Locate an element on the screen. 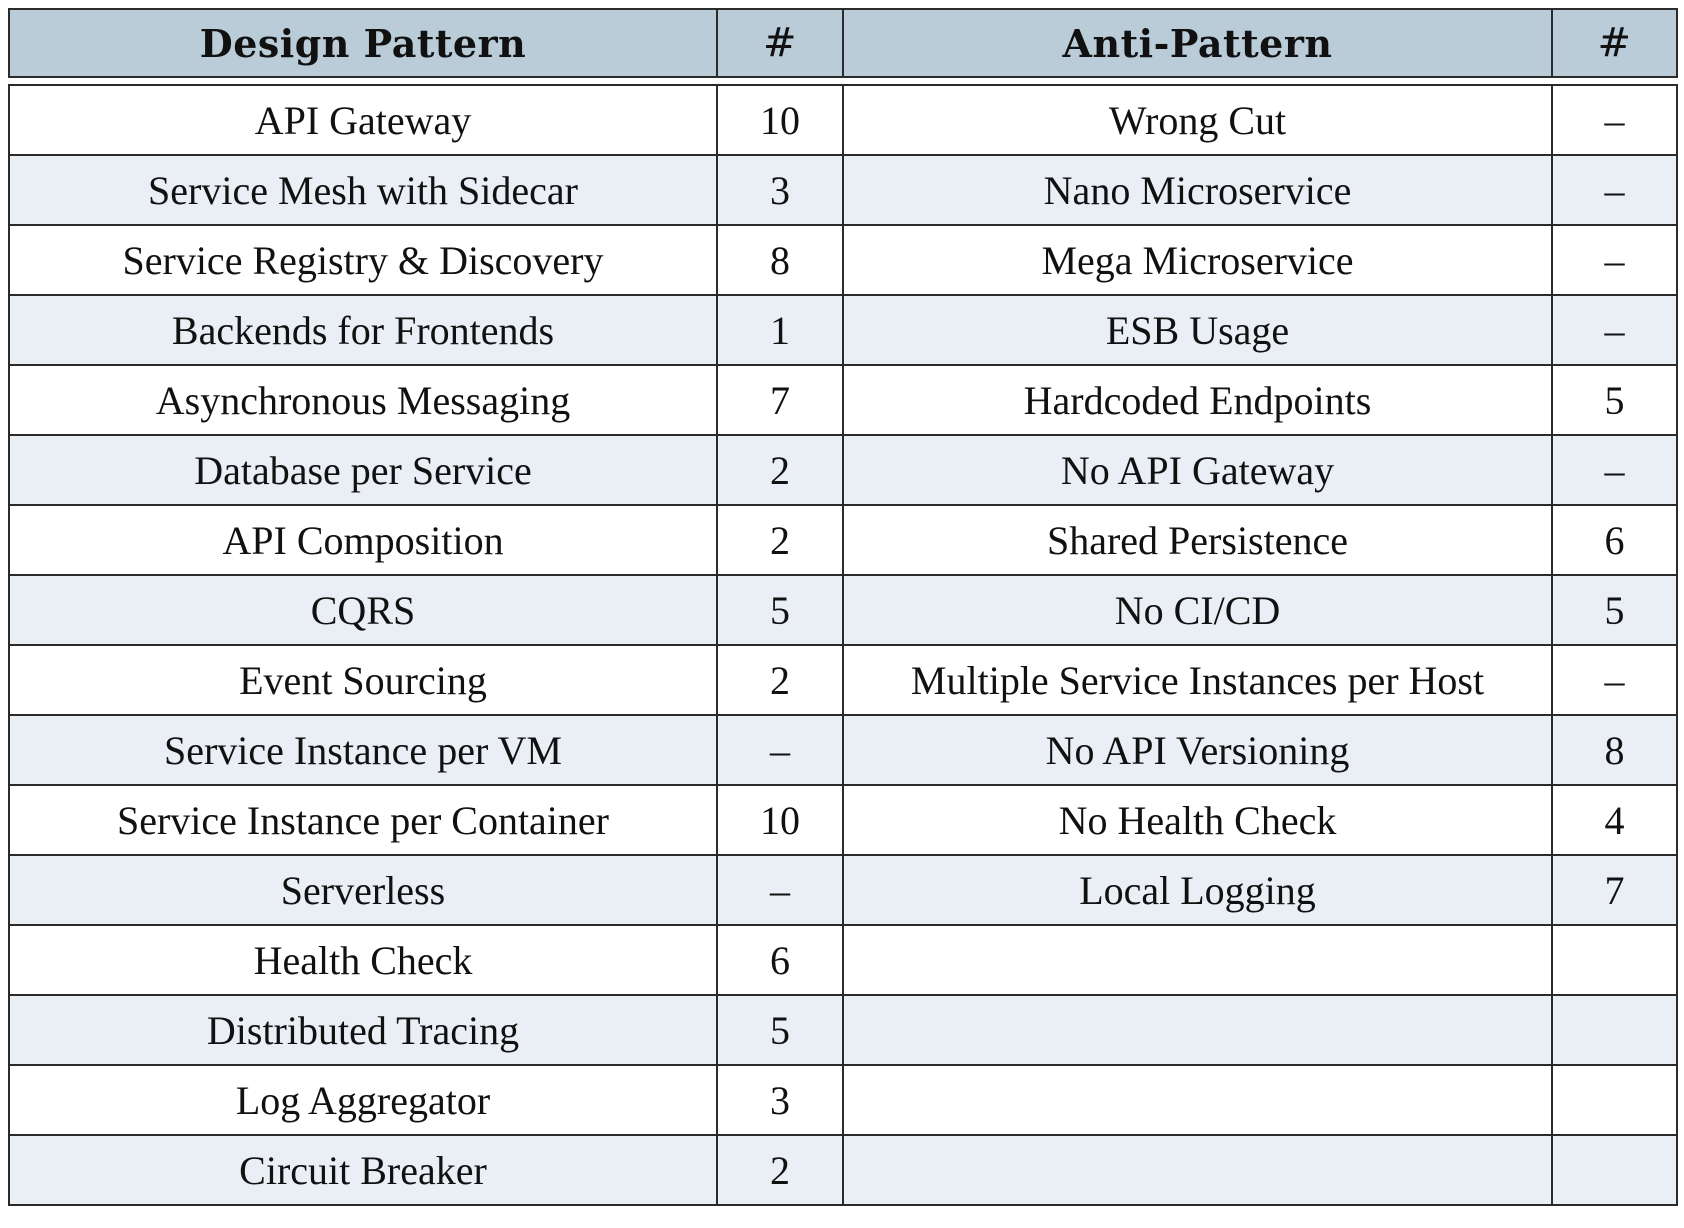 The height and width of the screenshot is (1228, 1684). table-row: API Gateway 10 Wrong Cut – is located at coordinates (843, 120).